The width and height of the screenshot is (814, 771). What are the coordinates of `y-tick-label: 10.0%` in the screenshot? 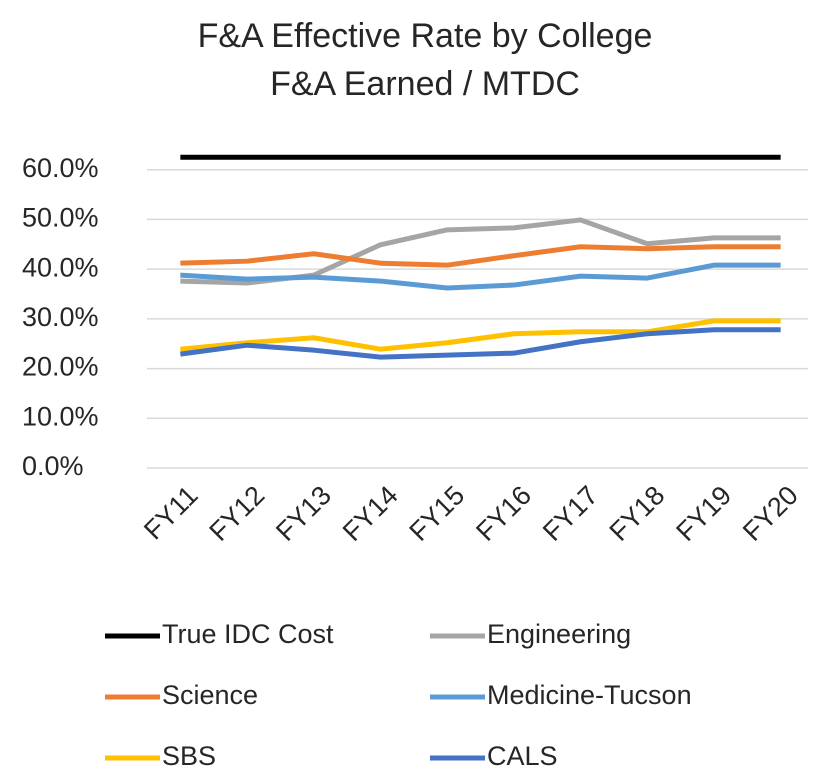 It's located at (60, 416).